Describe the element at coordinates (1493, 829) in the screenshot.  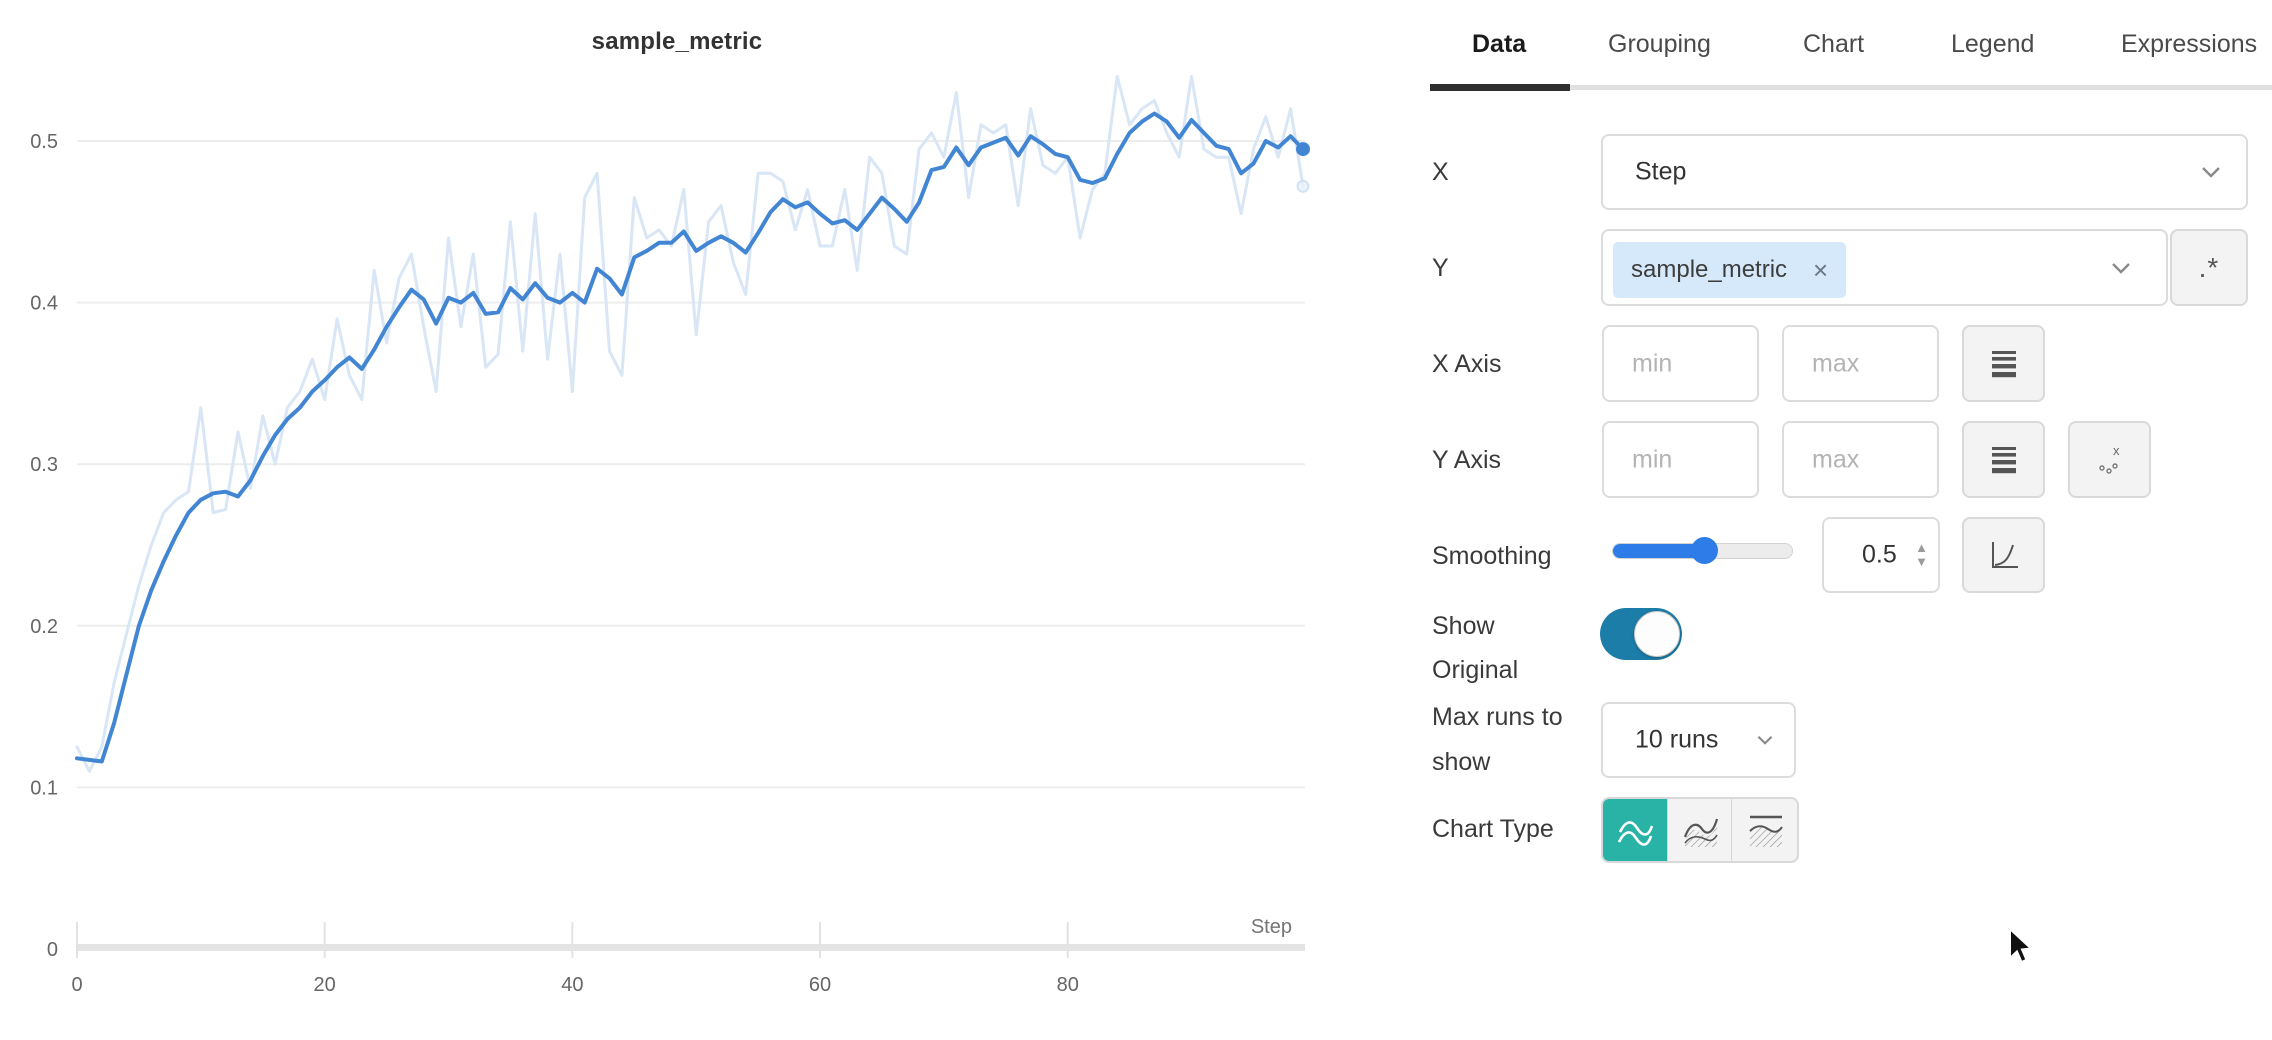
I see `chart-type-label: Chart Type` at that location.